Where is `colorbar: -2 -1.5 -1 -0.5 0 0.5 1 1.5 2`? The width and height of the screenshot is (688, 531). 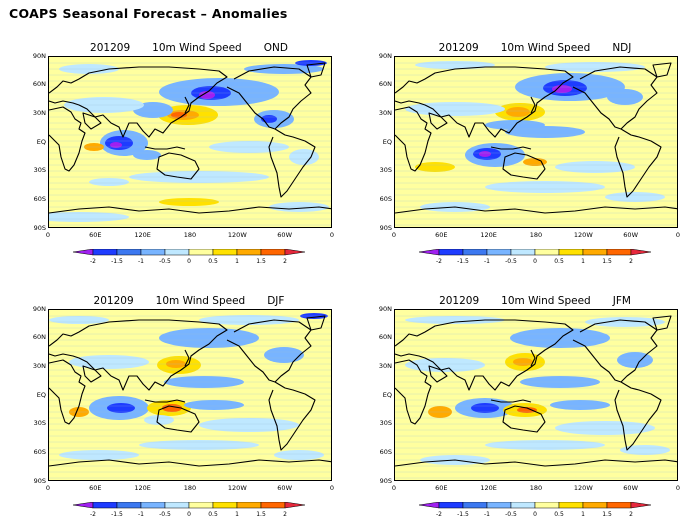
colorbar: -2 -1.5 -1 -0.5 0 0.5 1 1.5 2 is located at coordinates (535, 511).